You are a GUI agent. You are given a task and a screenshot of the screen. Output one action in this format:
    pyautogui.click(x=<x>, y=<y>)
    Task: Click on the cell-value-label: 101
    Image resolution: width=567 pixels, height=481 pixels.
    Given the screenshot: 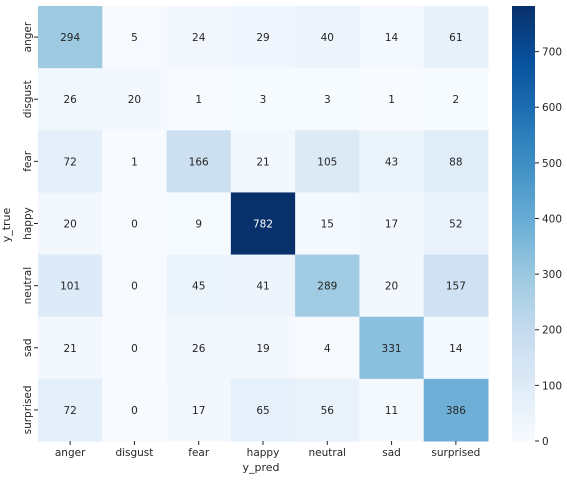 What is the action you would take?
    pyautogui.click(x=70, y=287)
    